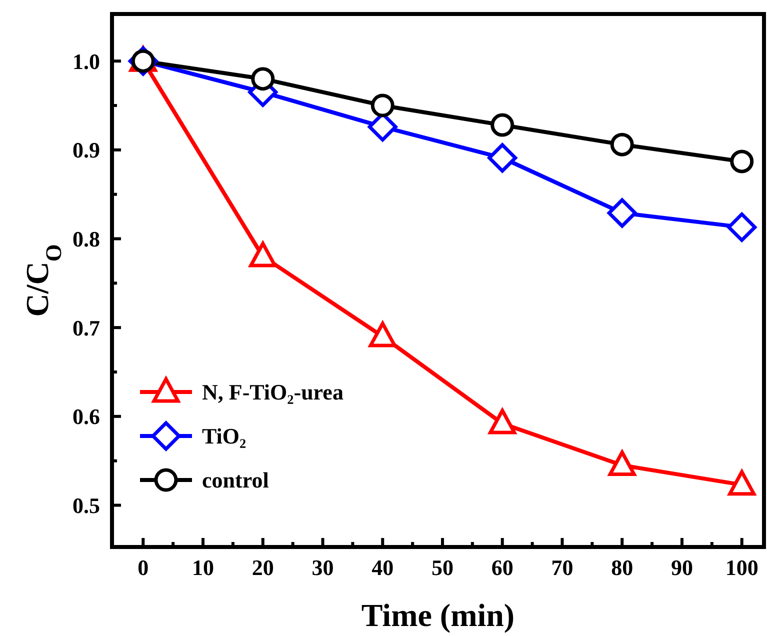 Image resolution: width=767 pixels, height=636 pixels. Describe the element at coordinates (235, 480) in the screenshot. I see `legend-label: control` at that location.